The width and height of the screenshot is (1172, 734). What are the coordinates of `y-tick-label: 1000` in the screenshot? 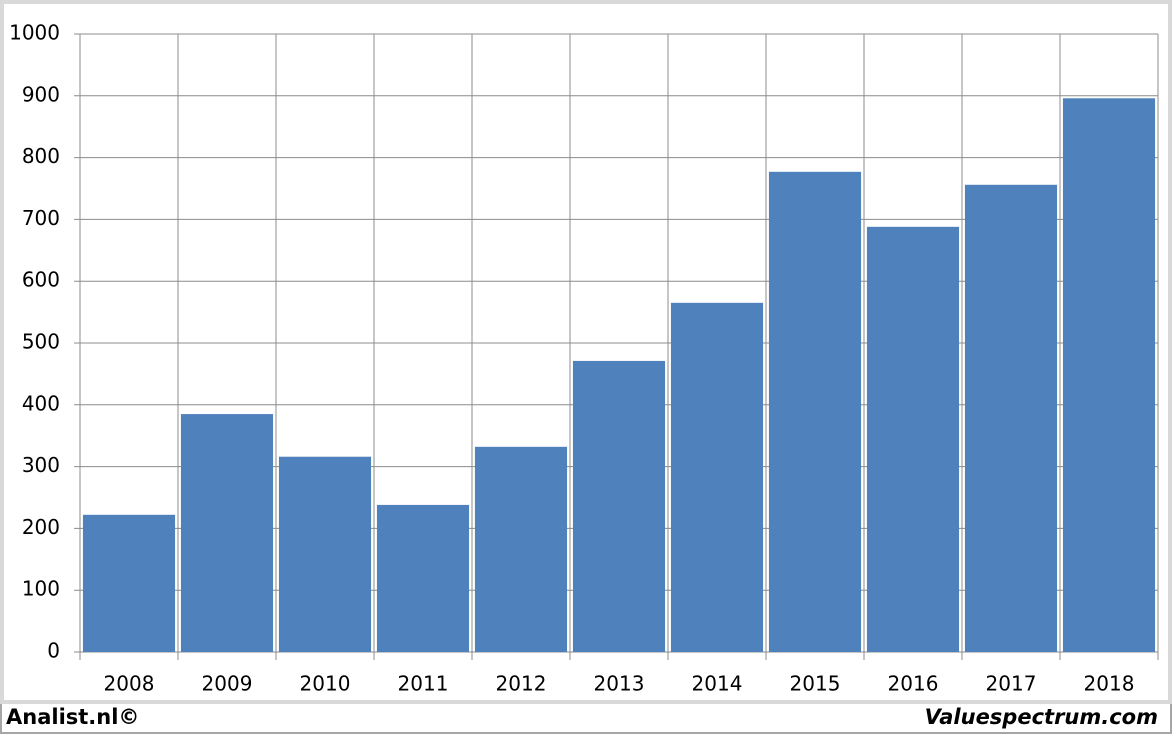 It's located at (34, 33).